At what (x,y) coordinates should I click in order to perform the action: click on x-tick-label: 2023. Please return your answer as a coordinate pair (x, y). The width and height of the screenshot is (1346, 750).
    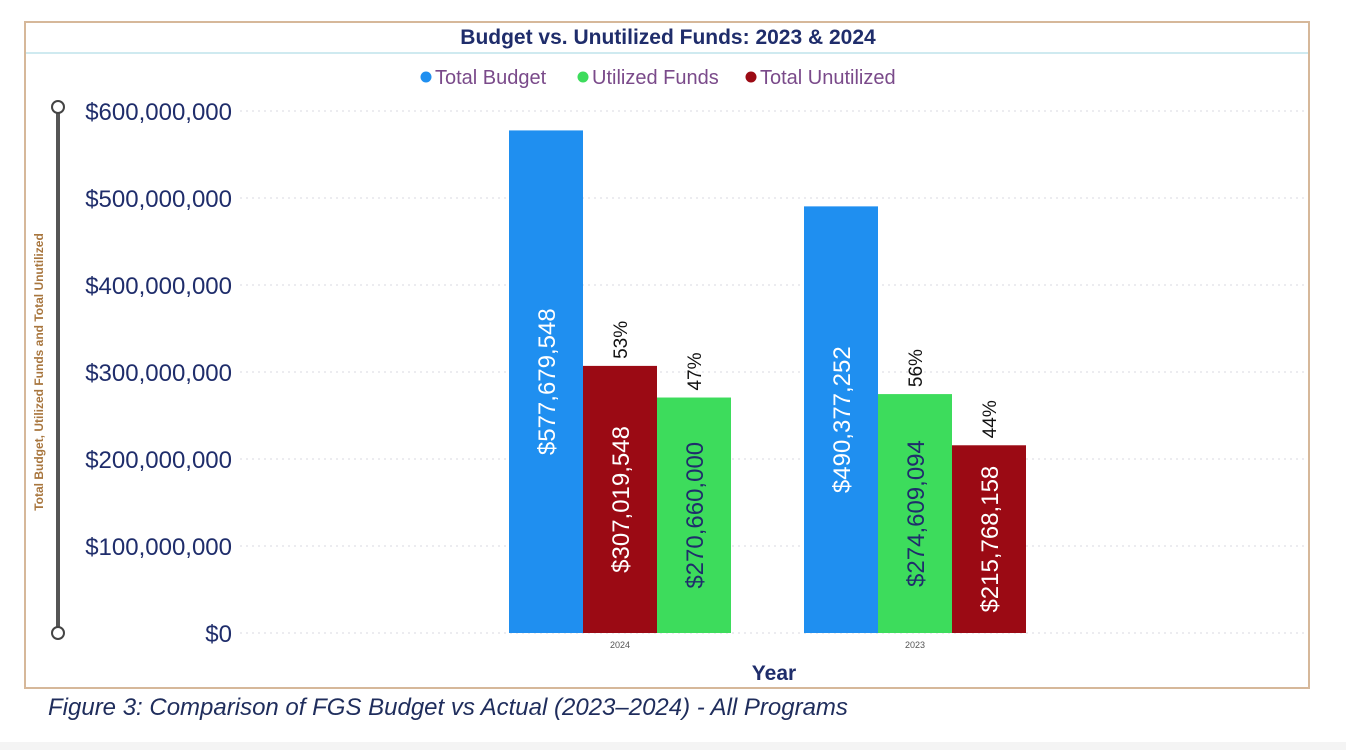
    Looking at the image, I should click on (915, 645).